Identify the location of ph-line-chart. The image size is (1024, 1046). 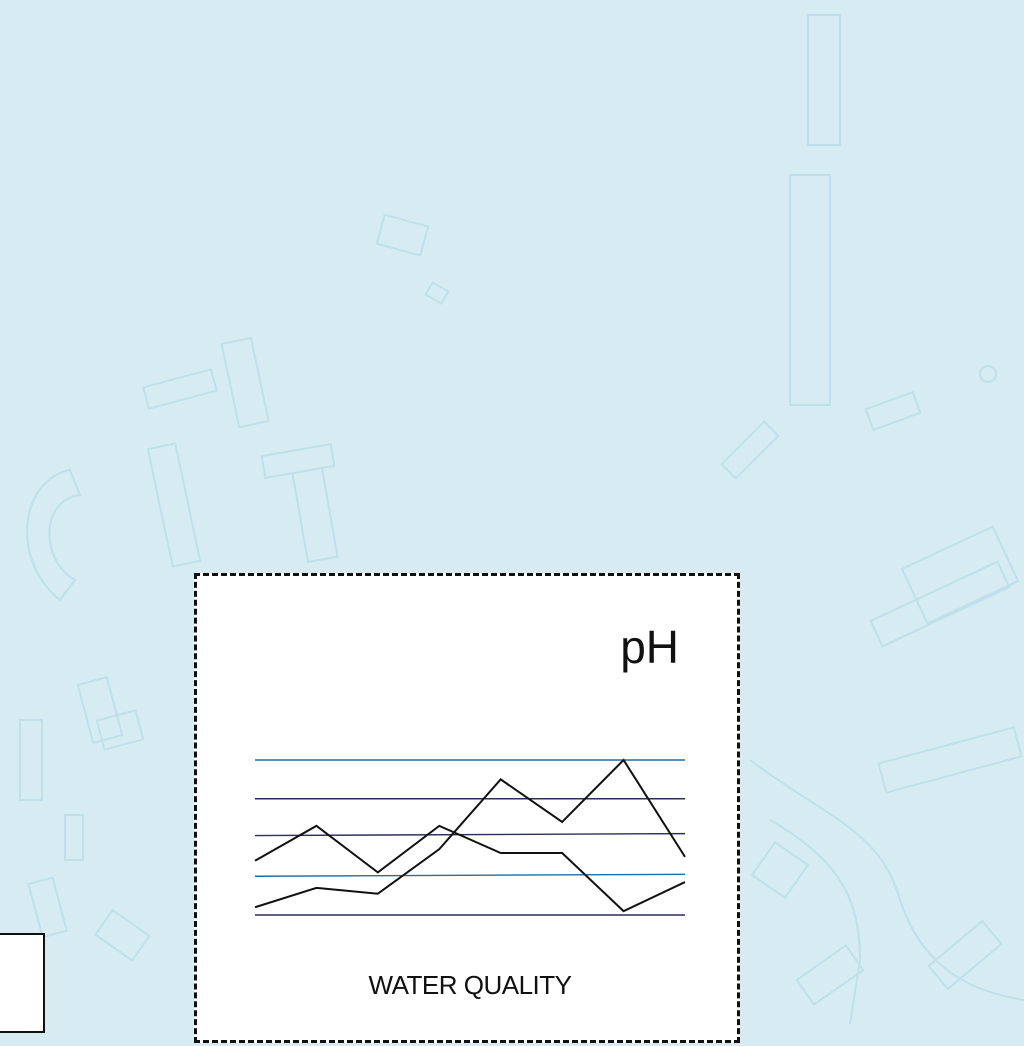
(470, 837).